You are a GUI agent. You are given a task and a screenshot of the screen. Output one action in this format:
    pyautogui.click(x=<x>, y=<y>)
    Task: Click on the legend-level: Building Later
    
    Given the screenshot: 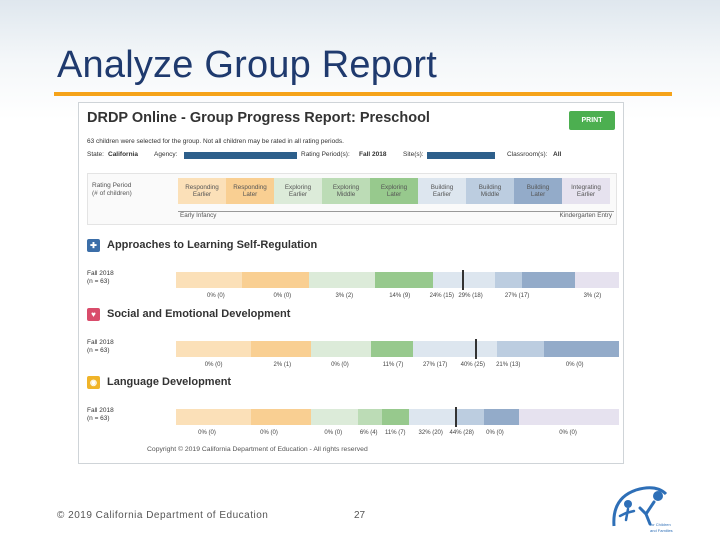 What is the action you would take?
    pyautogui.click(x=538, y=191)
    